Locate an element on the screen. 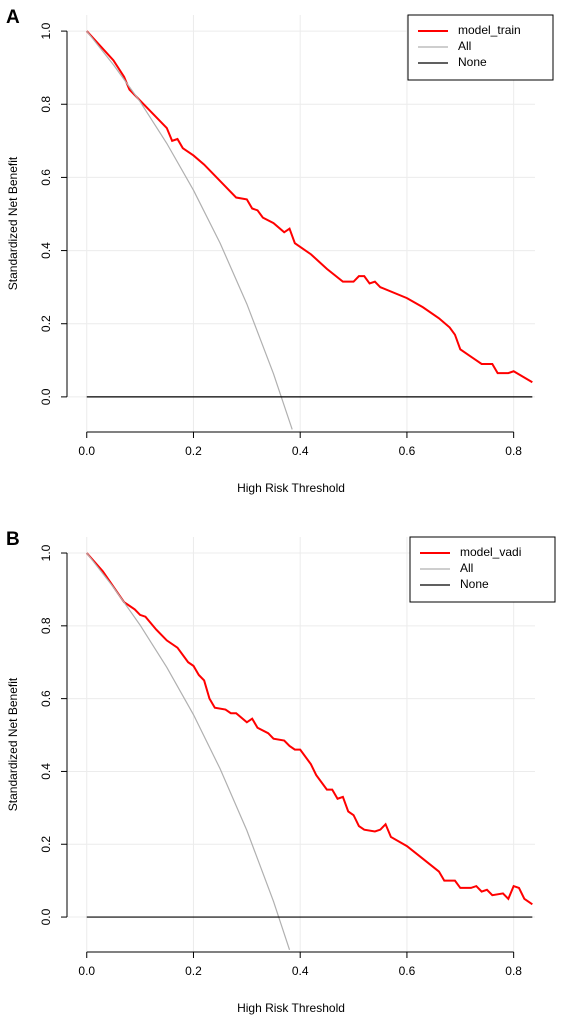 The height and width of the screenshot is (1020, 570). panel-label: B is located at coordinates (13, 539).